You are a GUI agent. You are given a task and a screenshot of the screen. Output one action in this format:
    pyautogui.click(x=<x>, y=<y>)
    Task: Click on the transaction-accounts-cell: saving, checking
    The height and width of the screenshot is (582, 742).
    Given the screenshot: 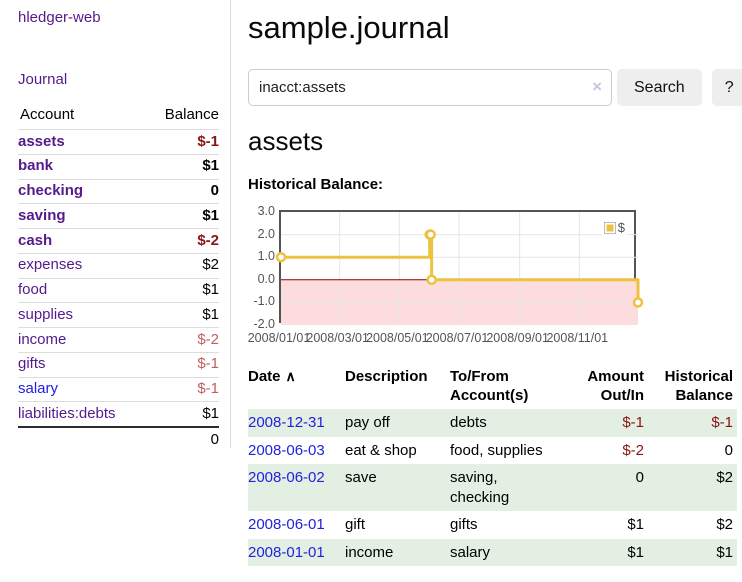 What is the action you would take?
    pyautogui.click(x=480, y=487)
    